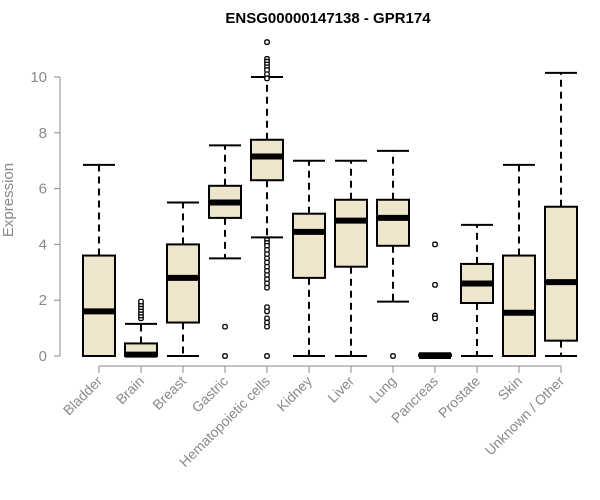  What do you see at coordinates (435, 300) in the screenshot?
I see `box-pancreas` at bounding box center [435, 300].